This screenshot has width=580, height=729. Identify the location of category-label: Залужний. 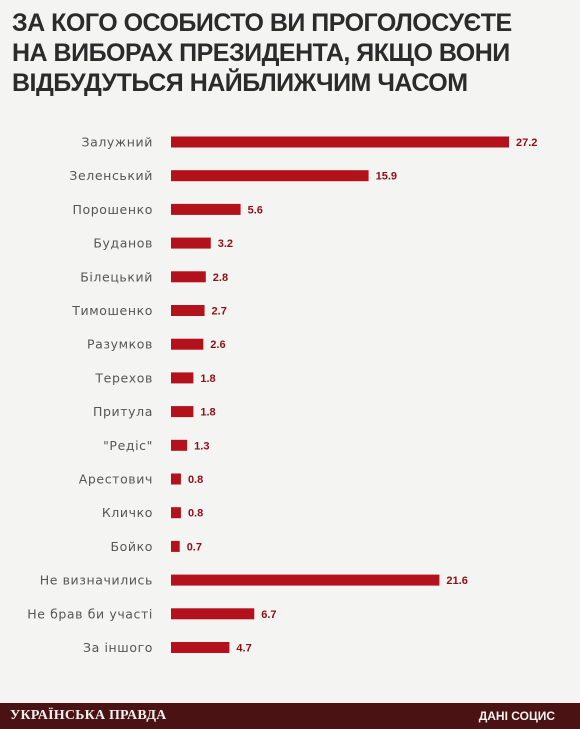
(117, 142).